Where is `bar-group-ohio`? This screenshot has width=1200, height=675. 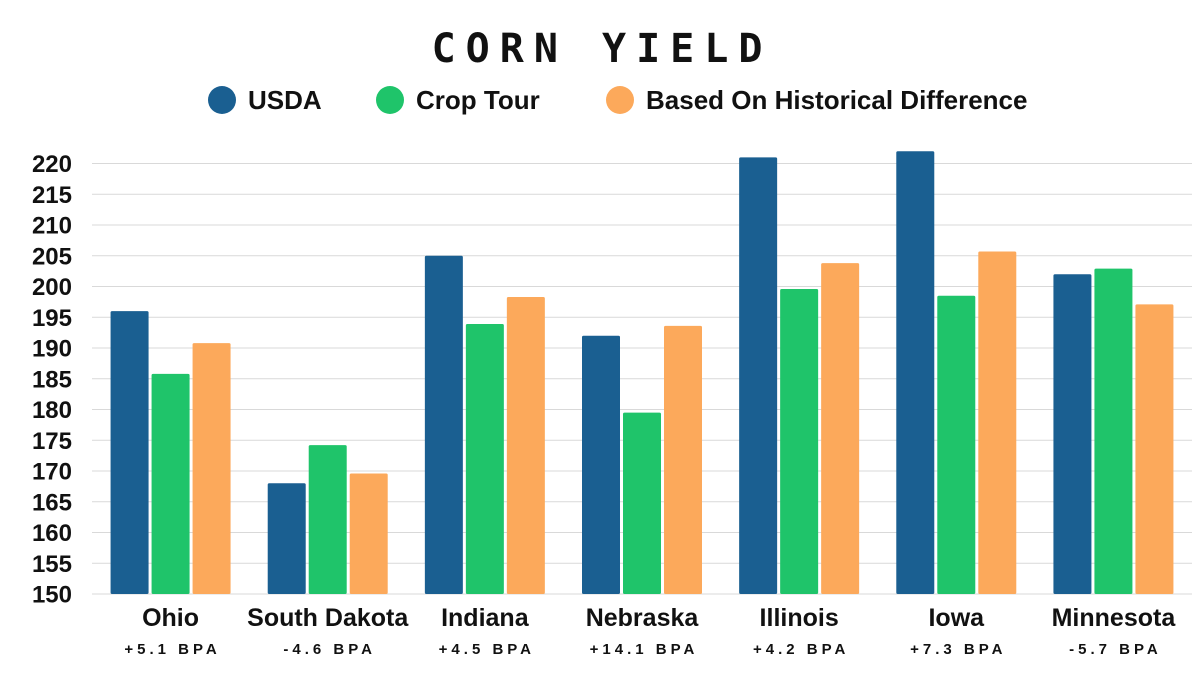 bar-group-ohio is located at coordinates (170, 452).